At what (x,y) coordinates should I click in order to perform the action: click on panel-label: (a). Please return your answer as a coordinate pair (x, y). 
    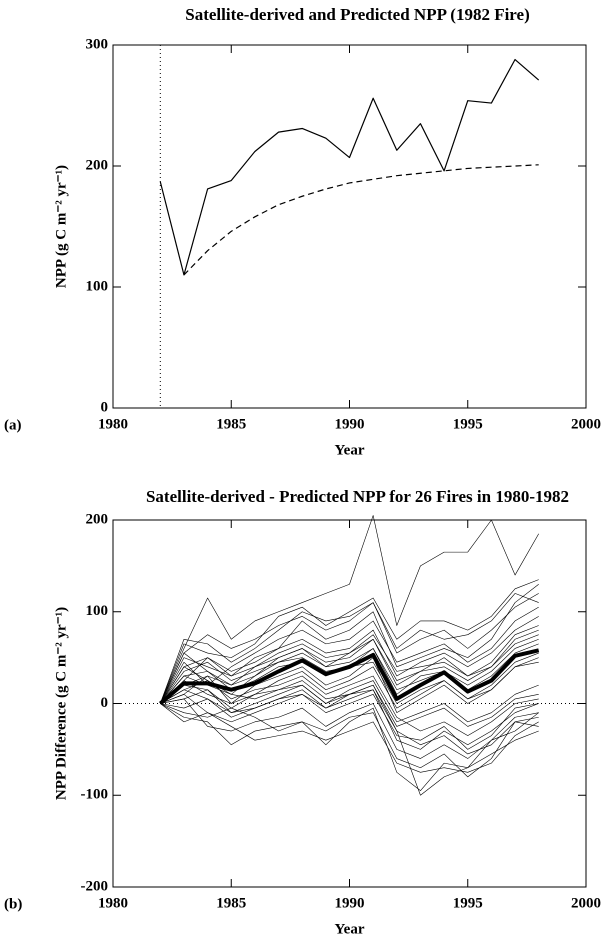
    Looking at the image, I should click on (13, 425).